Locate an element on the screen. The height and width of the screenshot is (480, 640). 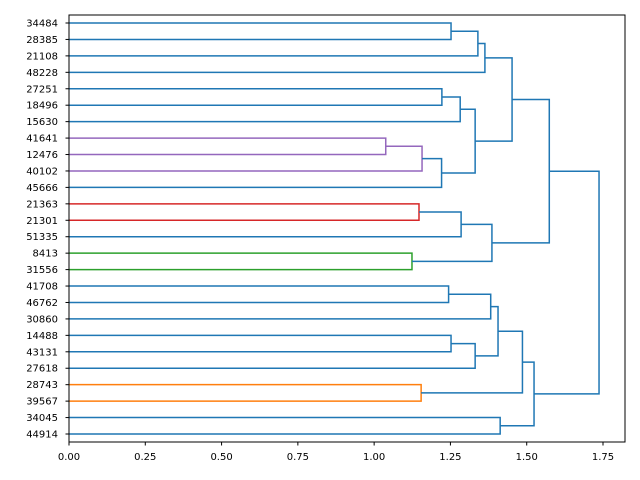
x-tick-label: 1.00 is located at coordinates (374, 457).